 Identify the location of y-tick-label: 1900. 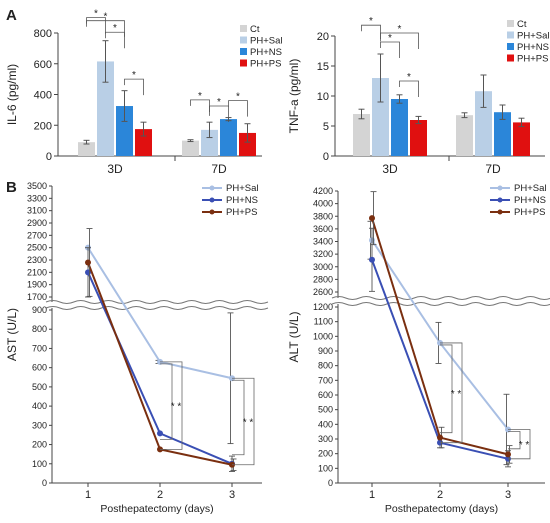
(37, 285).